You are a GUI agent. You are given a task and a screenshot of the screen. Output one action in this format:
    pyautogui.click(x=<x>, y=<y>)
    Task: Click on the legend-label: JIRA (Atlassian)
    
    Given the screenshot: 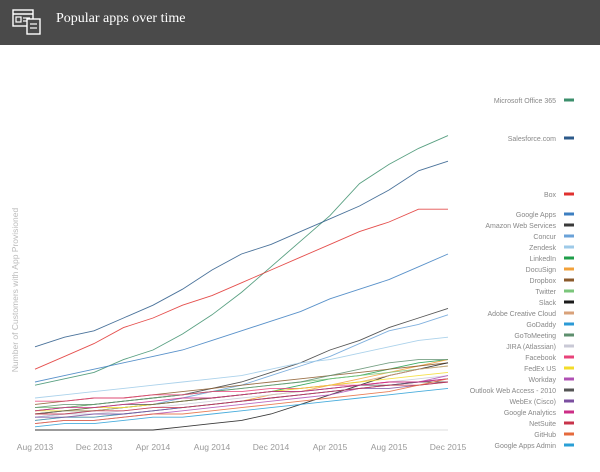 What is the action you would take?
    pyautogui.click(x=531, y=347)
    